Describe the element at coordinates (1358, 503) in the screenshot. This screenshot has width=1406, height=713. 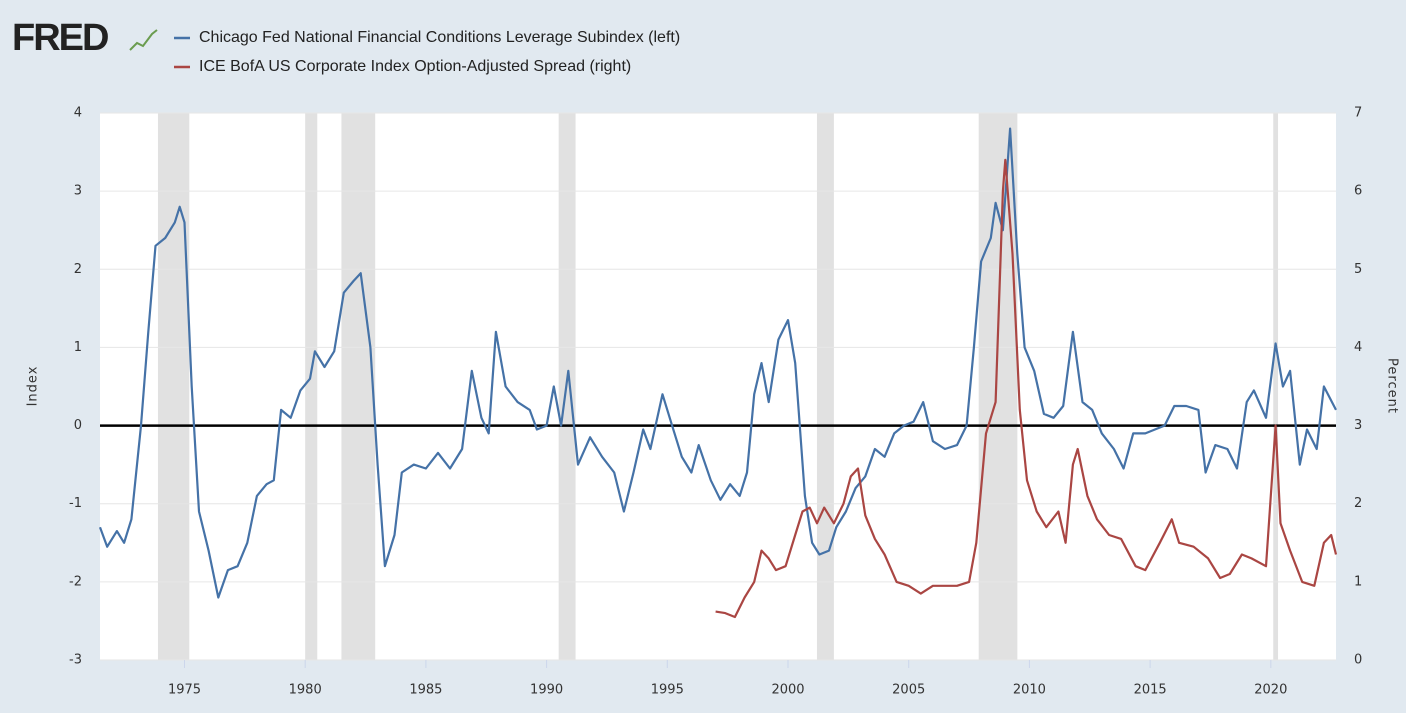
I see `y2-tick-label: 2` at that location.